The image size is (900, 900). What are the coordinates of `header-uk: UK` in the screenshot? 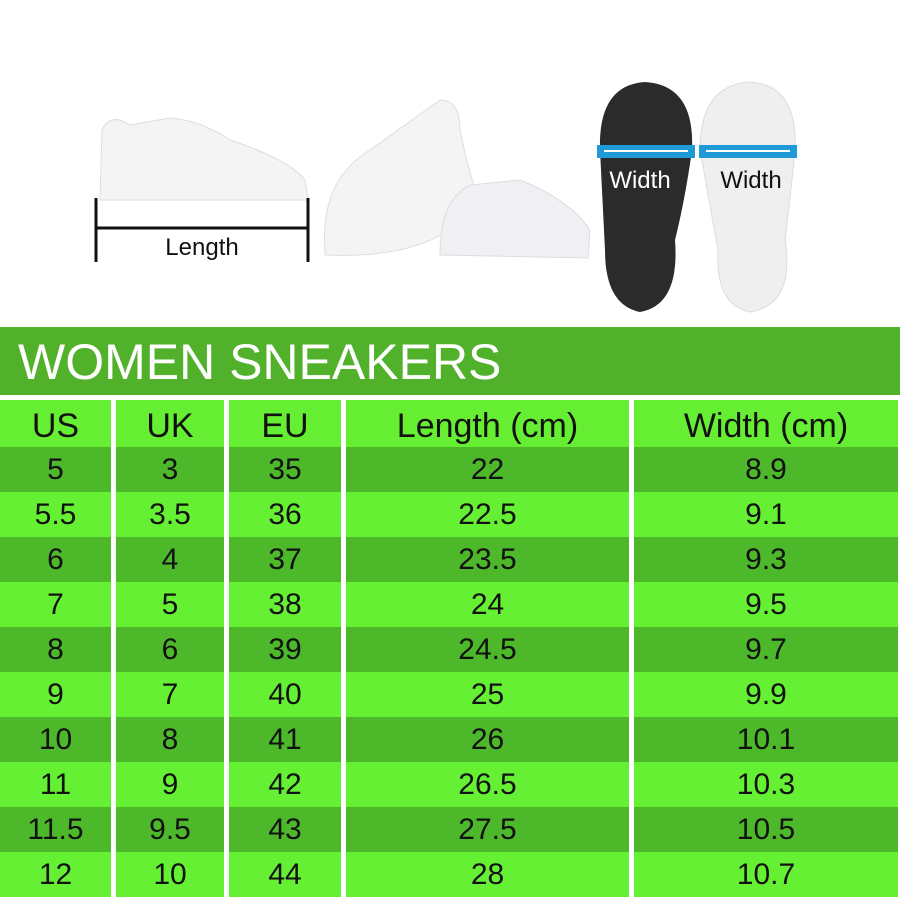 It's located at (170, 423).